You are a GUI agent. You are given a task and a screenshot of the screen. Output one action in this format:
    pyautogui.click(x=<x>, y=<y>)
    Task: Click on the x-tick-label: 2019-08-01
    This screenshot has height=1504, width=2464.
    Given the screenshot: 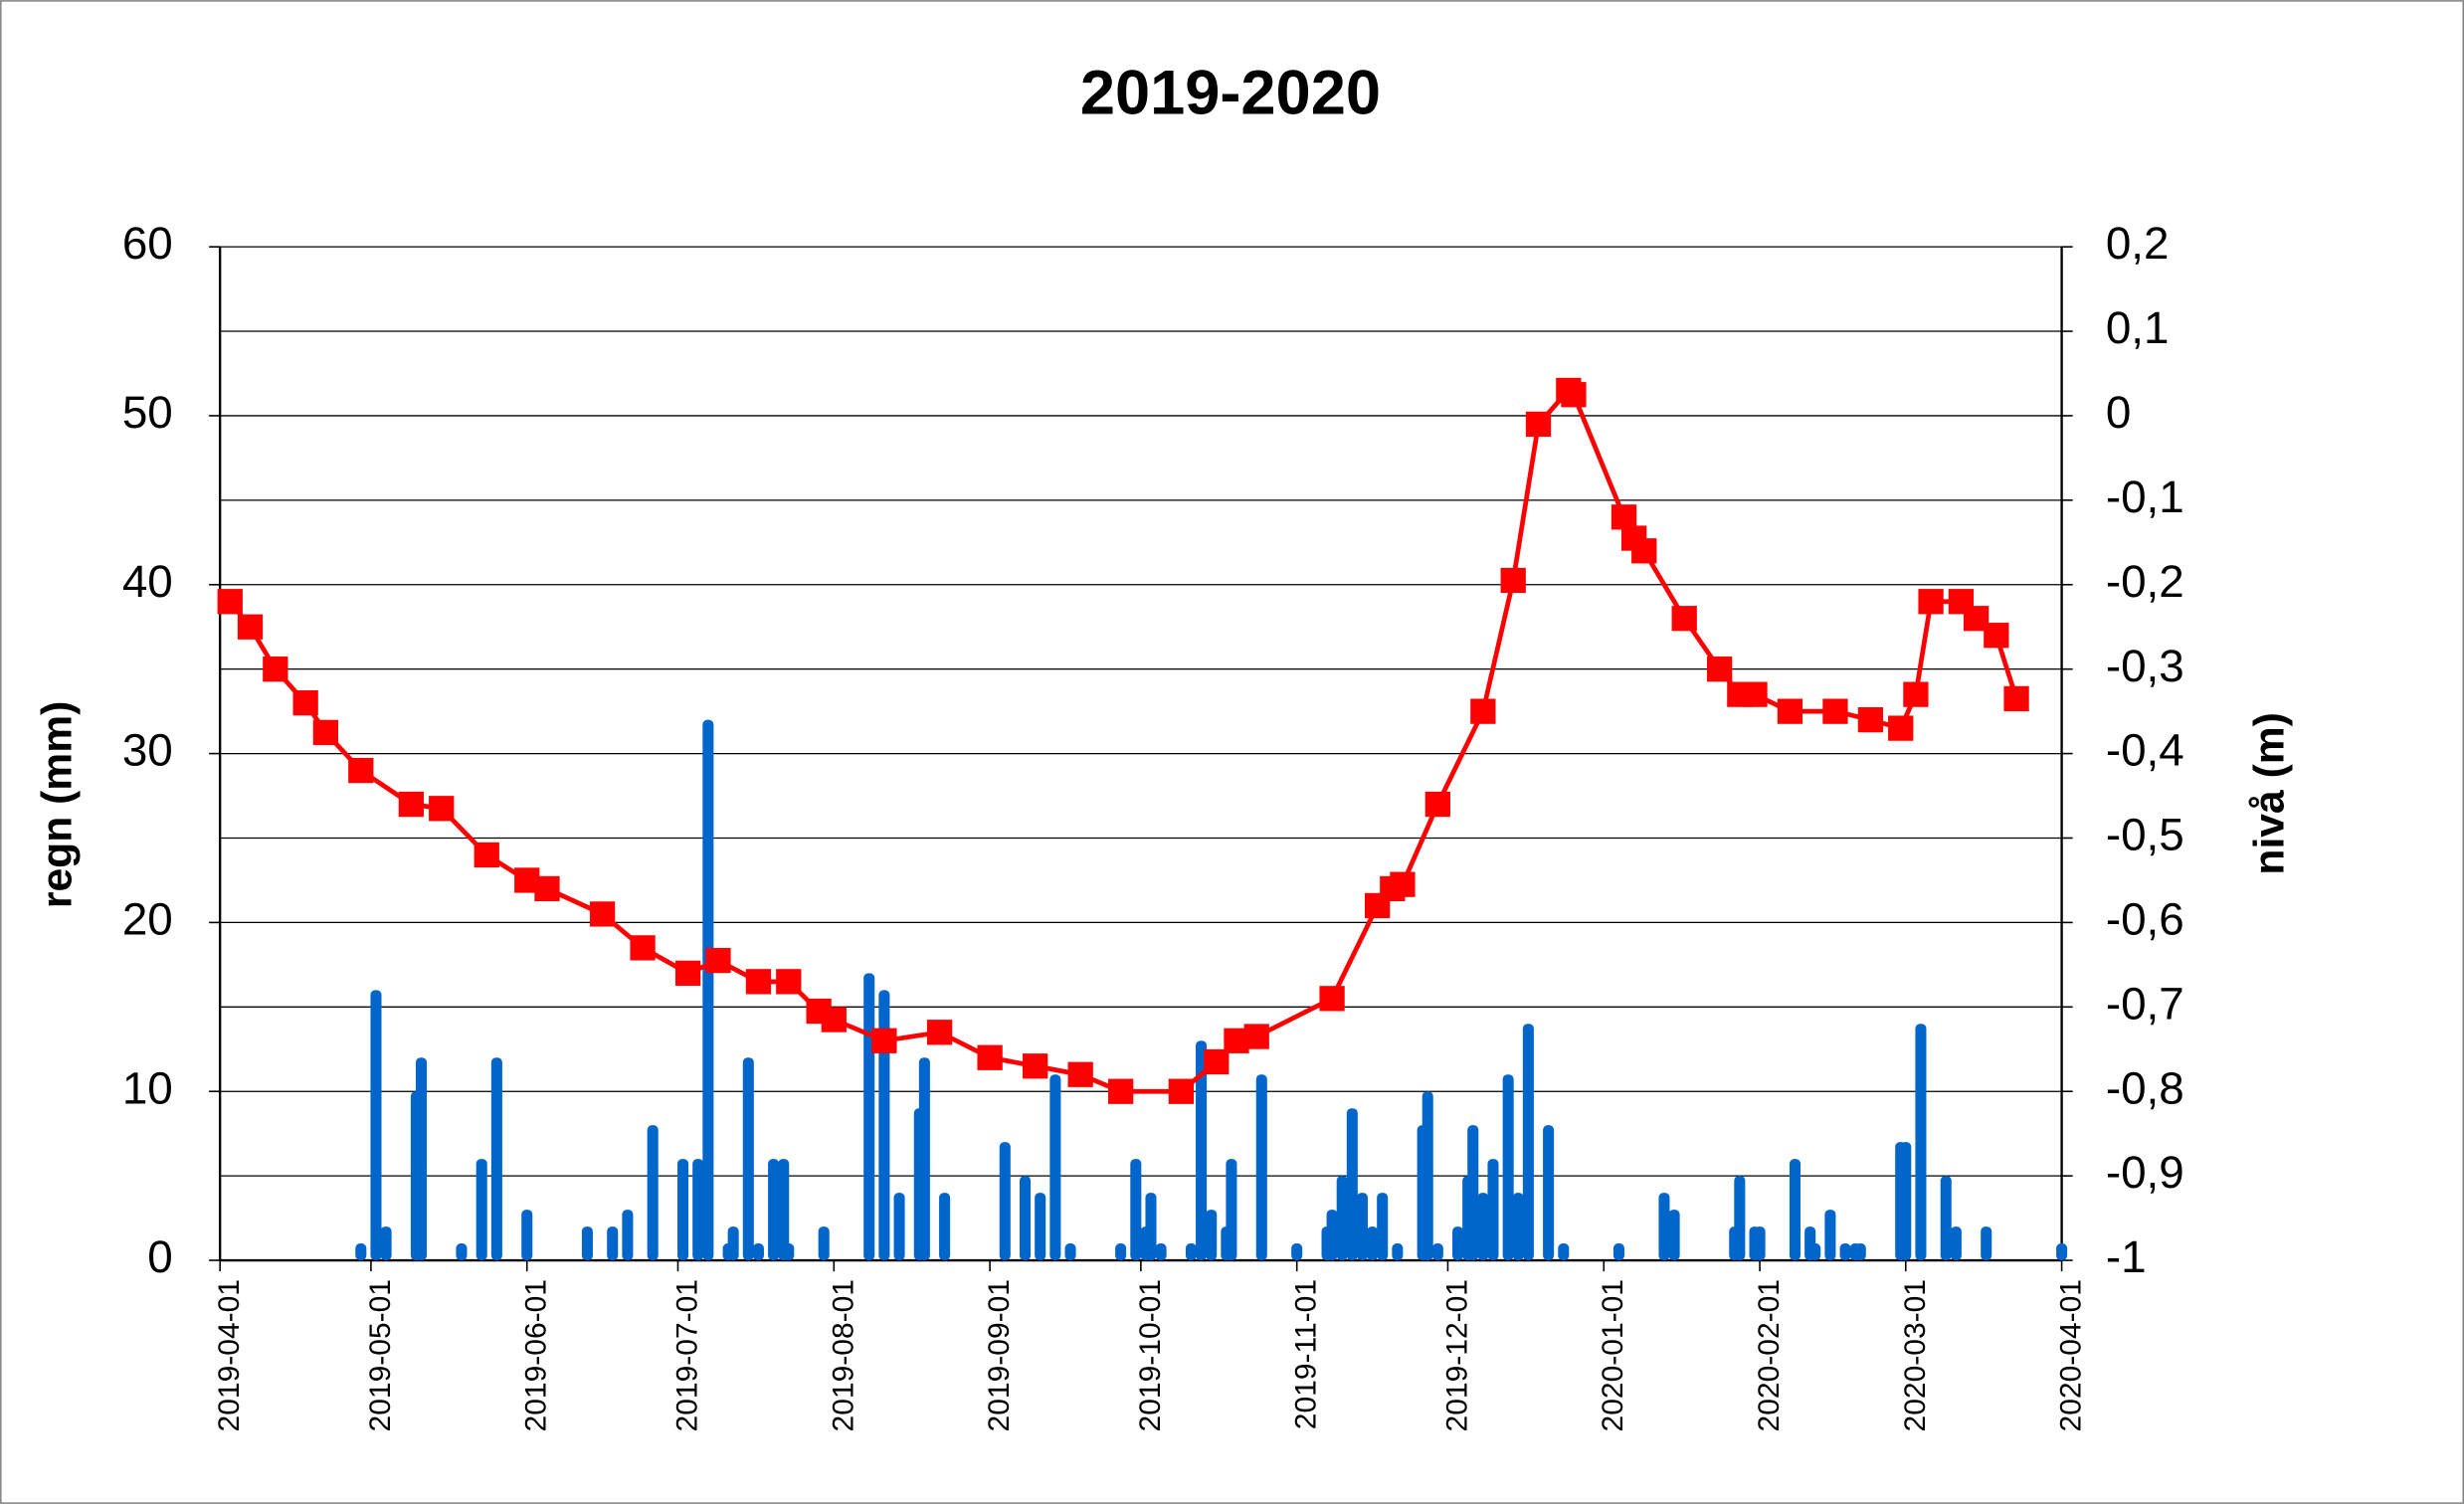 What is the action you would take?
    pyautogui.click(x=843, y=1355)
    